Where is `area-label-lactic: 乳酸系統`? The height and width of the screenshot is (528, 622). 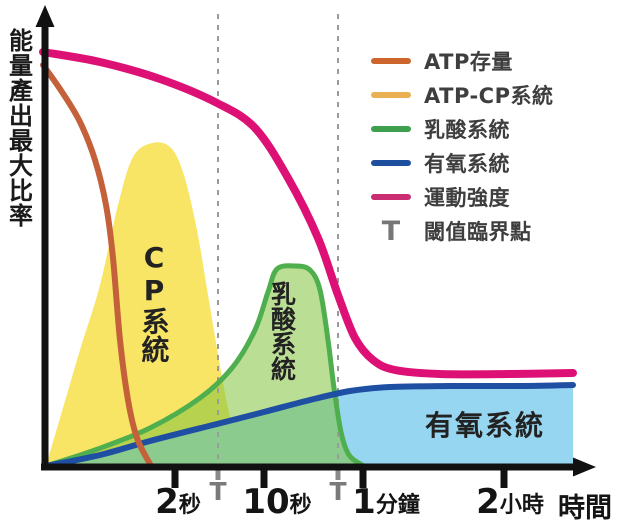 area-label-lactic: 乳酸系統 is located at coordinates (282, 331).